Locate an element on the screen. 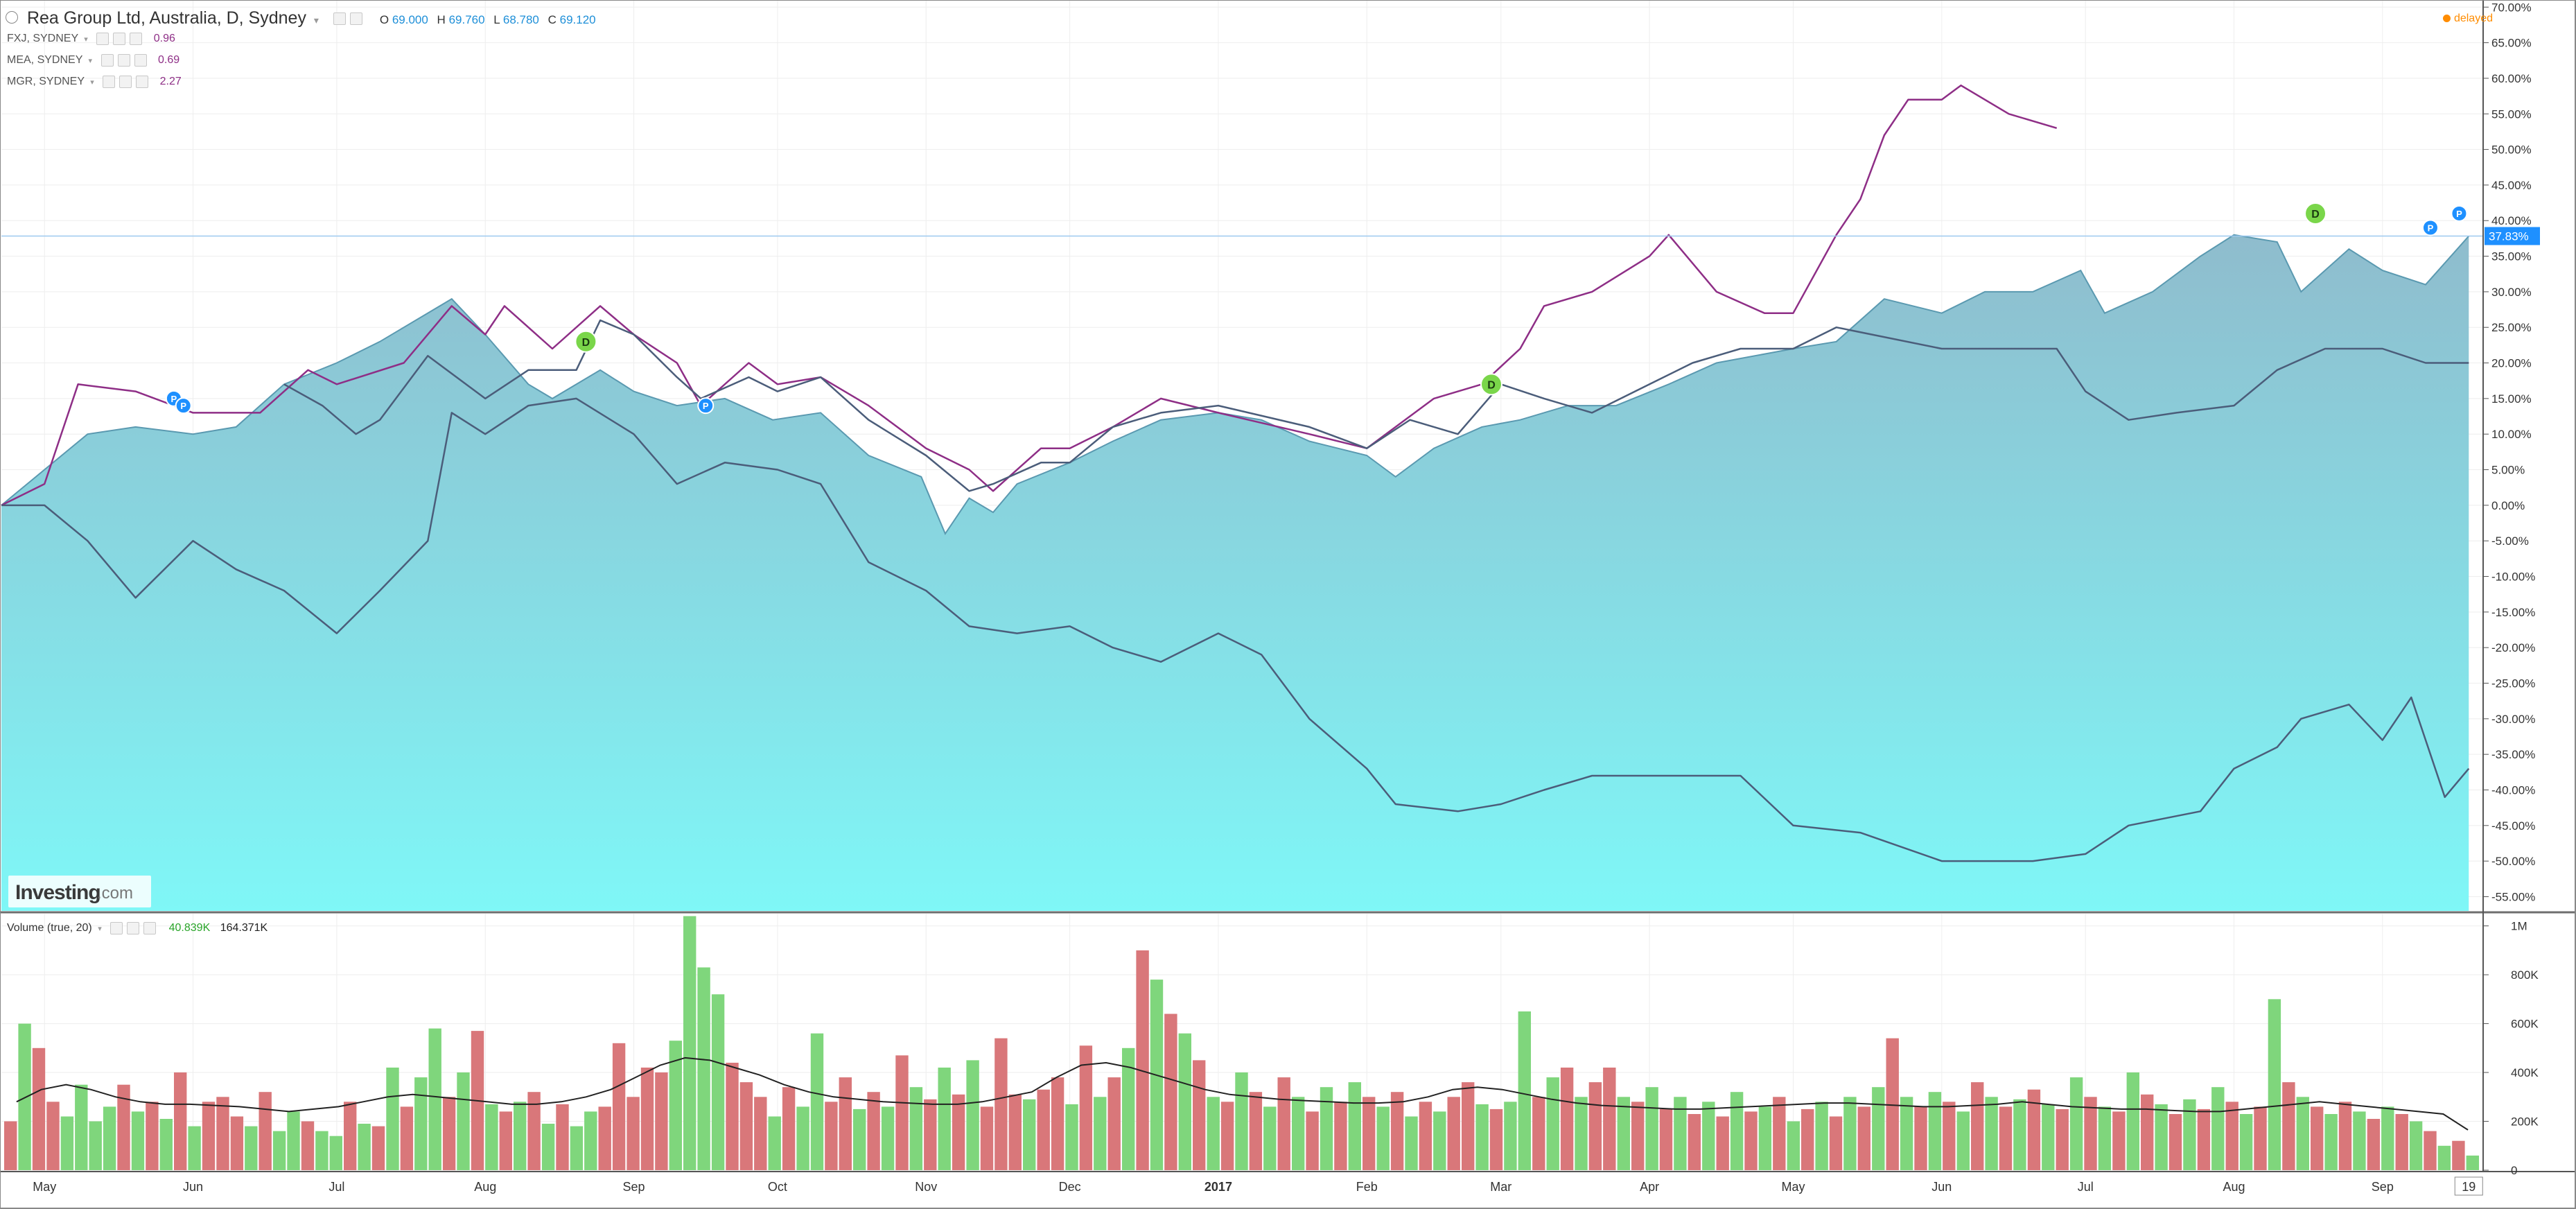 The width and height of the screenshot is (2576, 1209). compare-legend-fxj: FXJ, SYDNEY ▾ 0.96 is located at coordinates (91, 39).